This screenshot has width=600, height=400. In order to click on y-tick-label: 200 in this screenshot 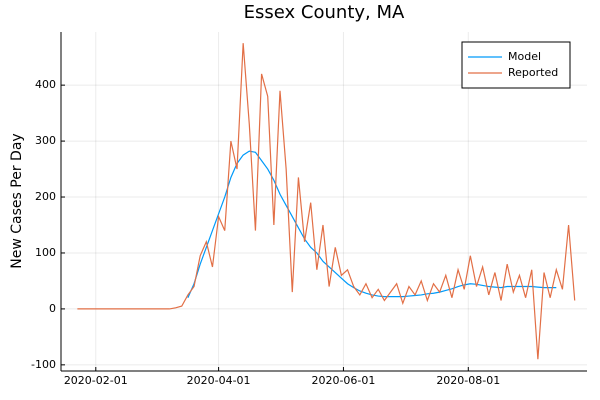, I will do `click(45, 196)`.